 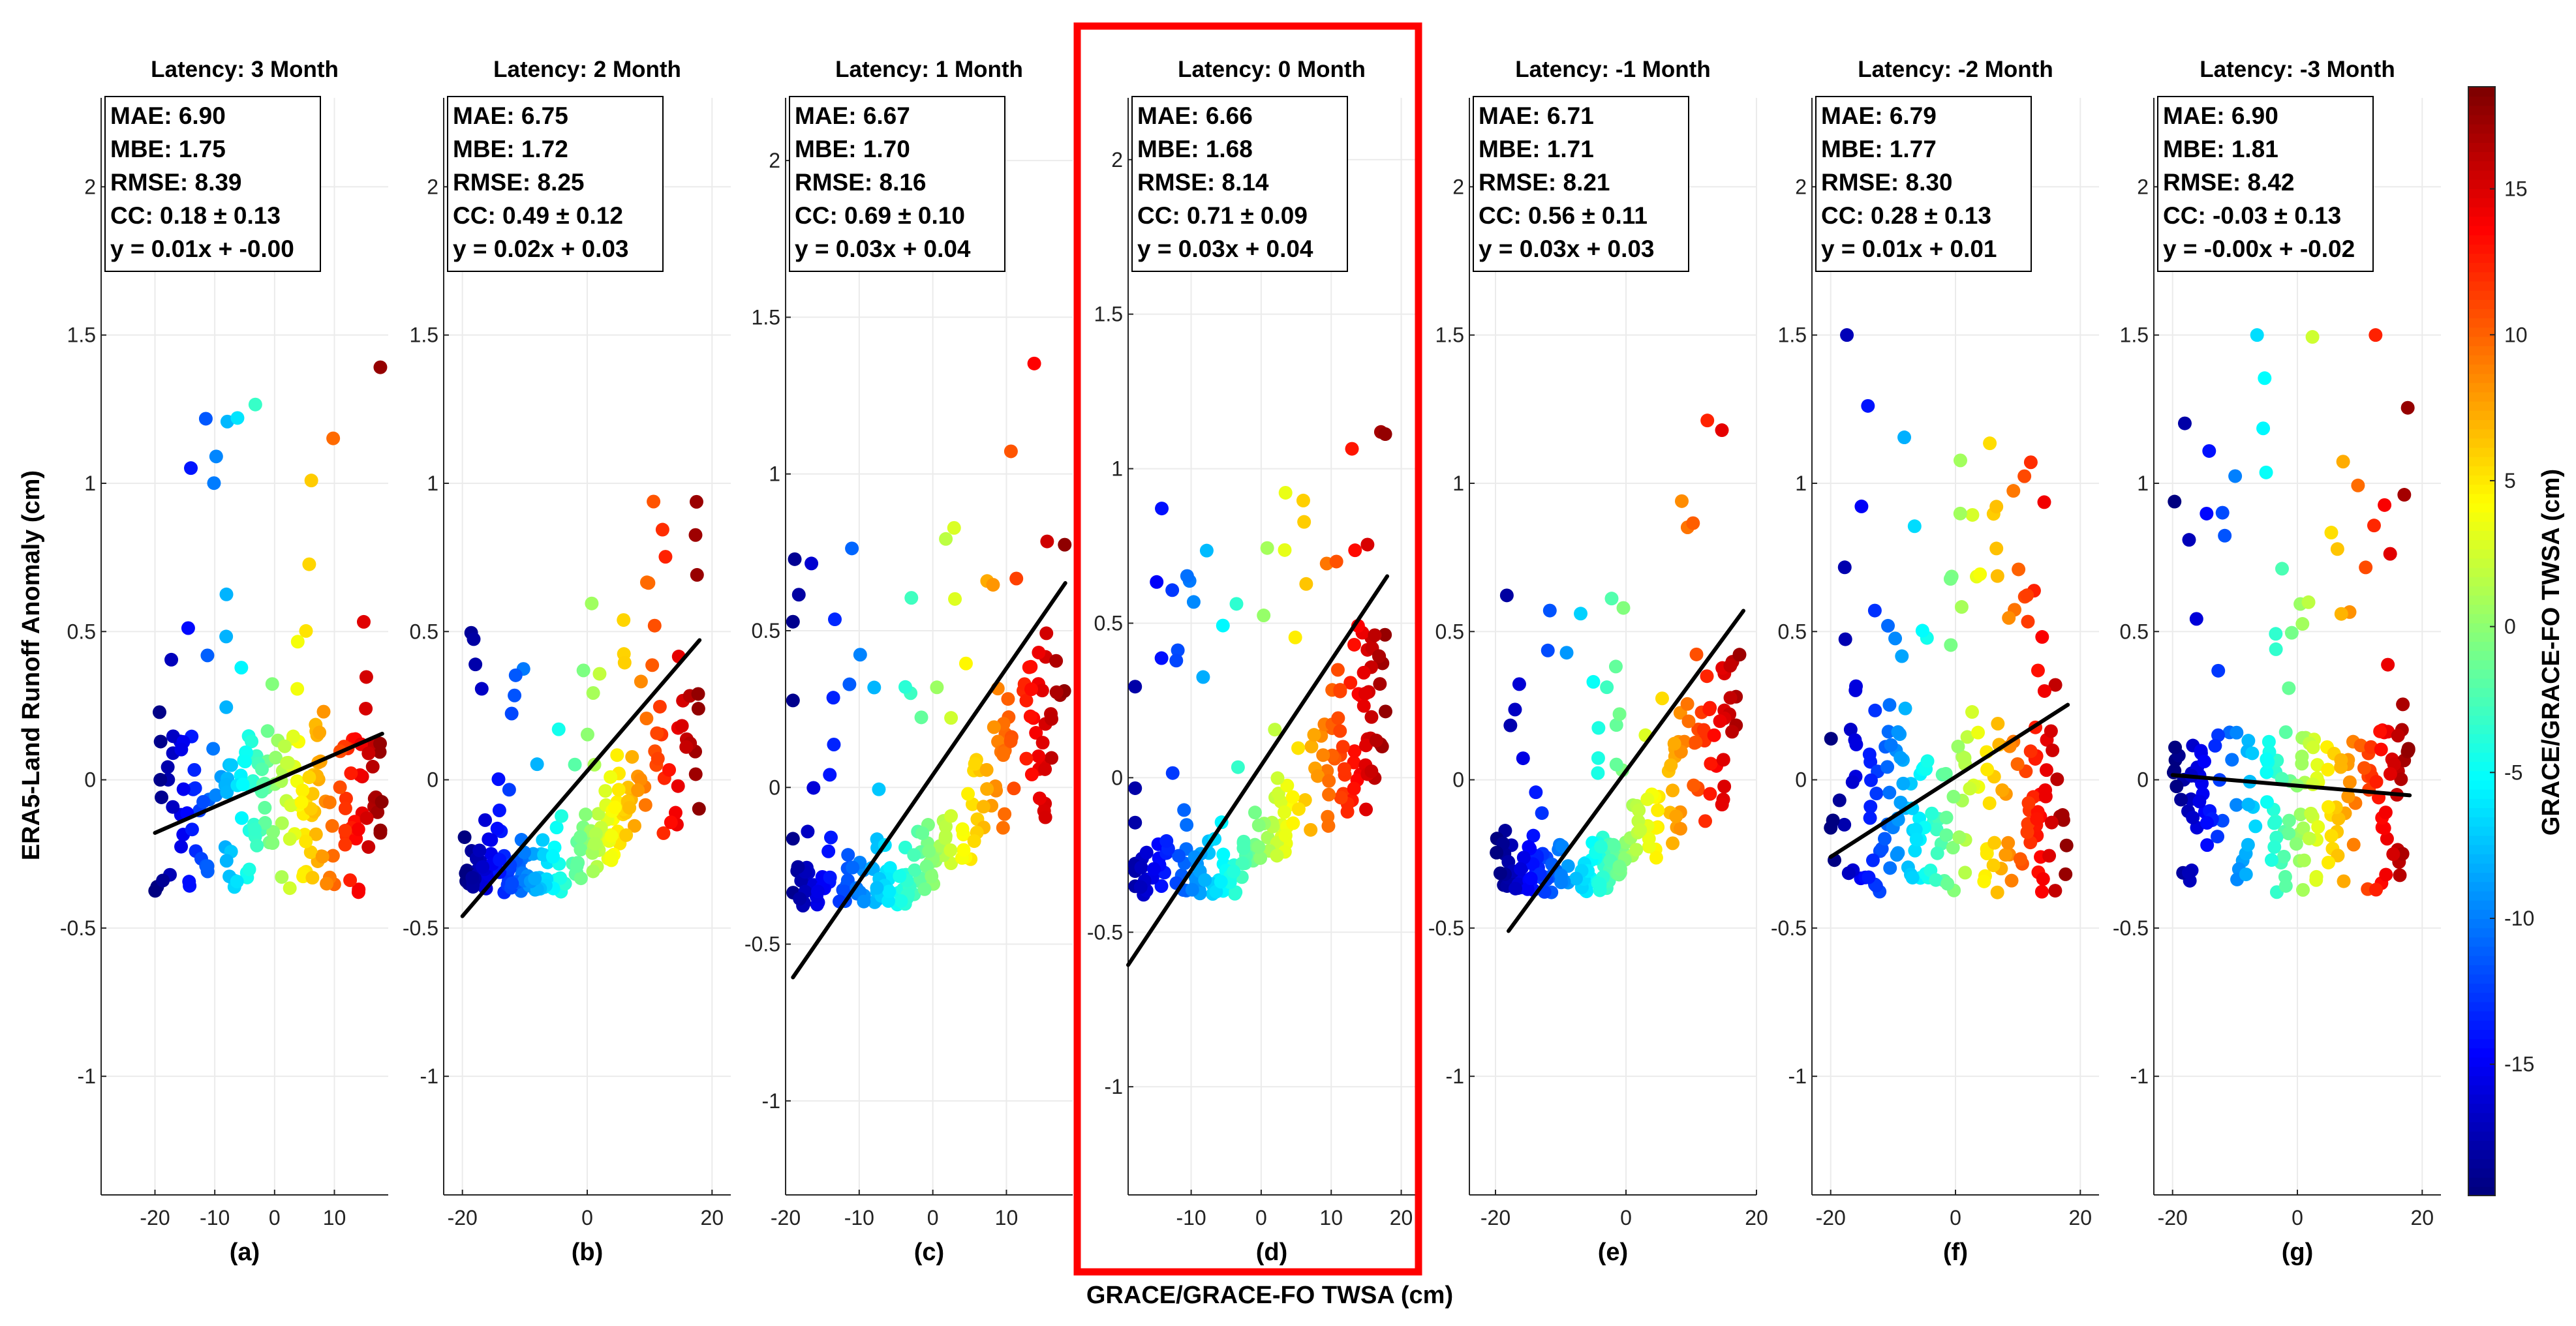 What do you see at coordinates (2143, 484) in the screenshot?
I see `y-tick-label: 1` at bounding box center [2143, 484].